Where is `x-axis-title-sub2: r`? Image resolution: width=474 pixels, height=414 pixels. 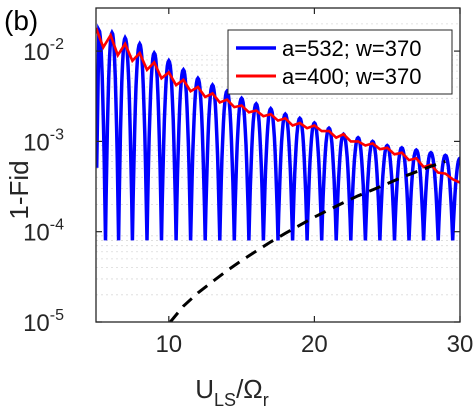 x-axis-title-sub2: r is located at coordinates (266, 400).